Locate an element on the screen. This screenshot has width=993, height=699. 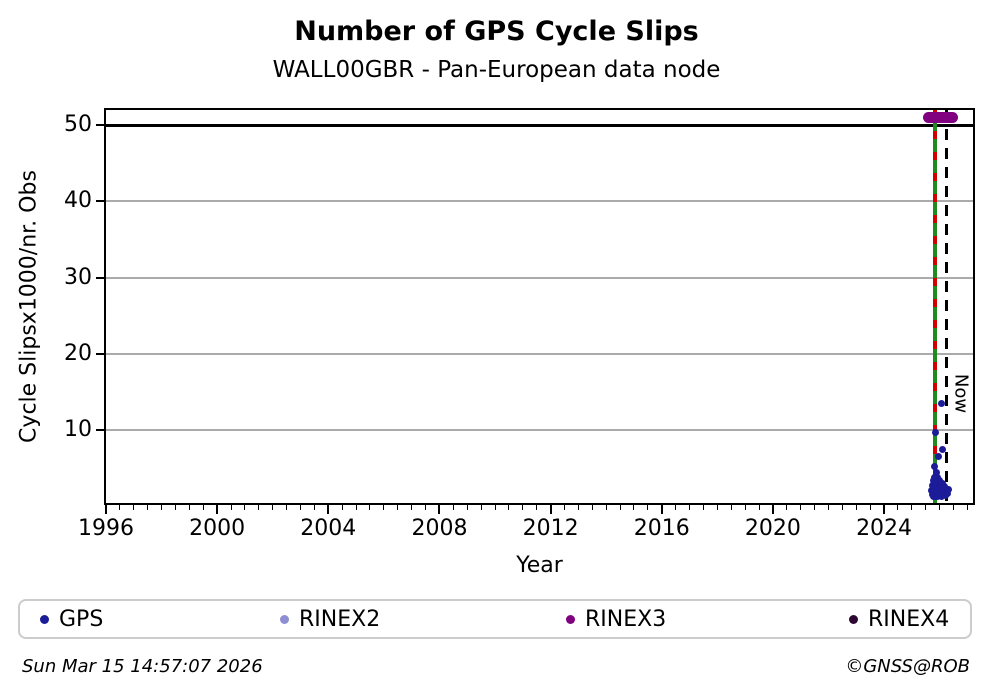
legend-item-rinex2: RINEX2 is located at coordinates (330, 619).